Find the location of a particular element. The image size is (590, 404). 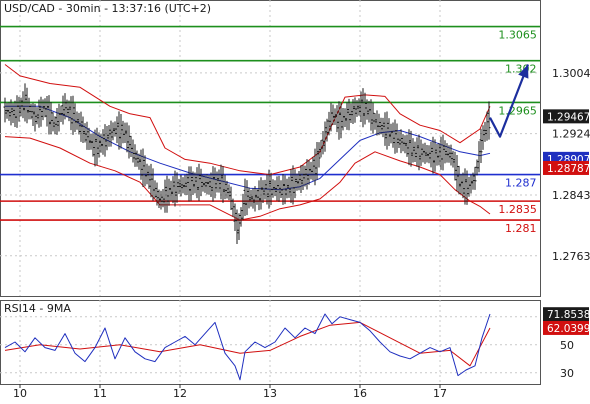

x-tick-label: 17 is located at coordinates (440, 393).